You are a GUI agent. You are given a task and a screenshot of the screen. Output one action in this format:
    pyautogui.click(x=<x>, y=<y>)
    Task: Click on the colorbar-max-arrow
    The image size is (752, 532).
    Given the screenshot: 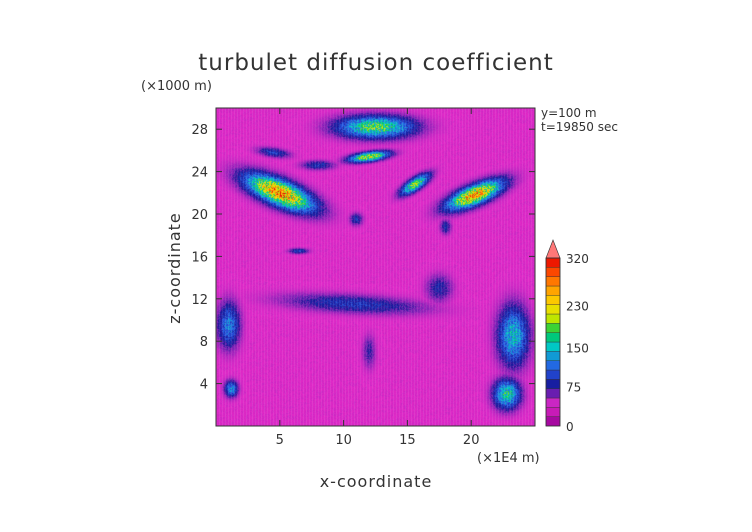 What is the action you would take?
    pyautogui.click(x=553, y=249)
    